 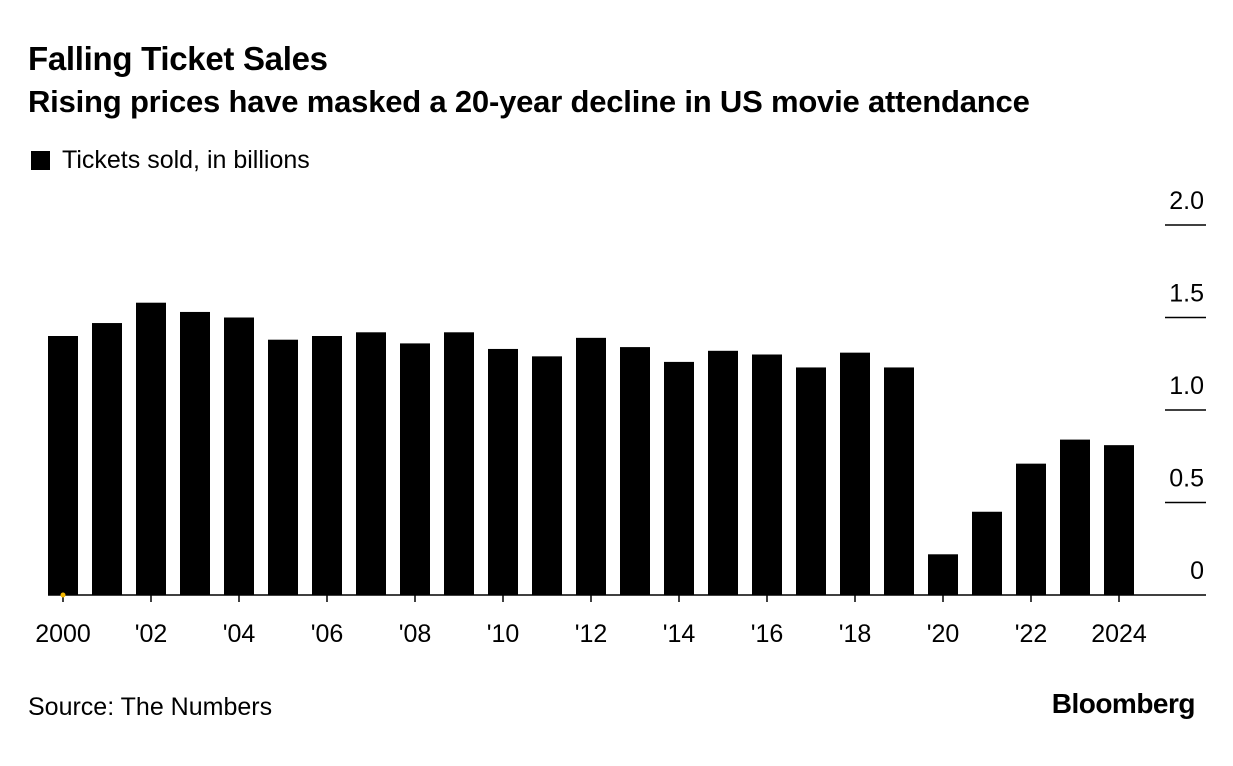 I want to click on bar-2009, so click(x=459, y=463).